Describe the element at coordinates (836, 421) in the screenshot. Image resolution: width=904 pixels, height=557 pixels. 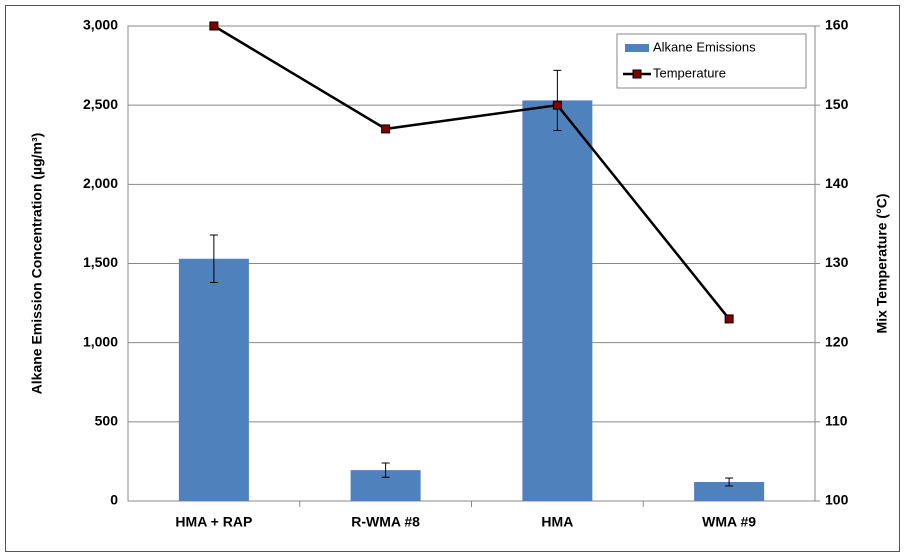
I see `y2-tick-label: 110` at that location.